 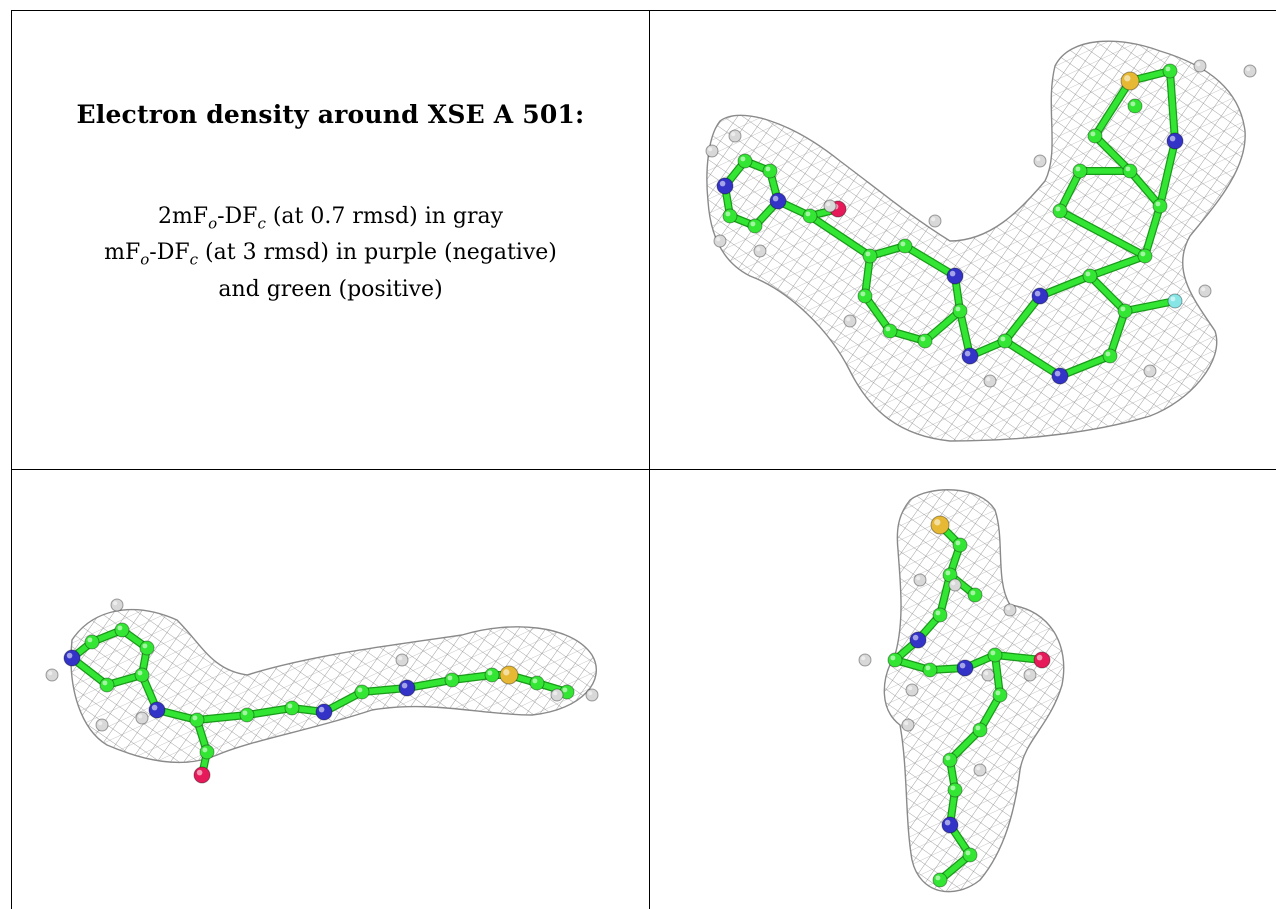 I want to click on legend-line-2fo-fc: 2mFo-DFc (at 0.7 rmsd) in gray, so click(x=330, y=218).